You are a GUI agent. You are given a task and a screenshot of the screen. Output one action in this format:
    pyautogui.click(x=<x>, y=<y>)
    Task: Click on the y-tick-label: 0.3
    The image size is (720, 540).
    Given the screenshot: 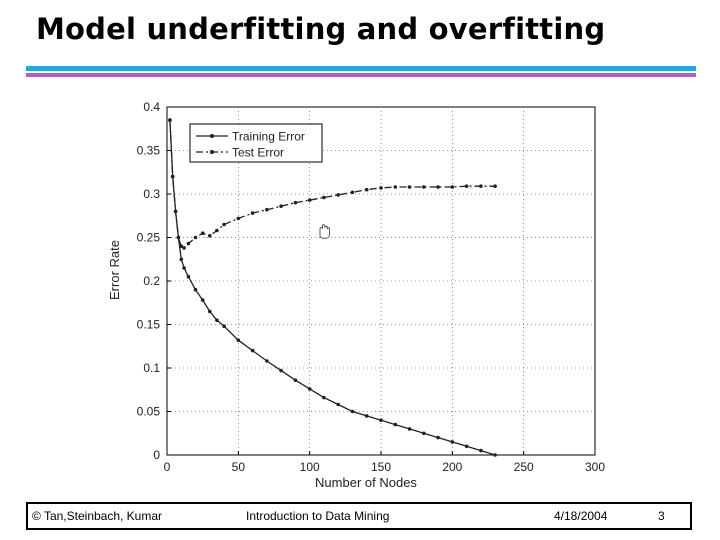 What is the action you would take?
    pyautogui.click(x=151, y=194)
    